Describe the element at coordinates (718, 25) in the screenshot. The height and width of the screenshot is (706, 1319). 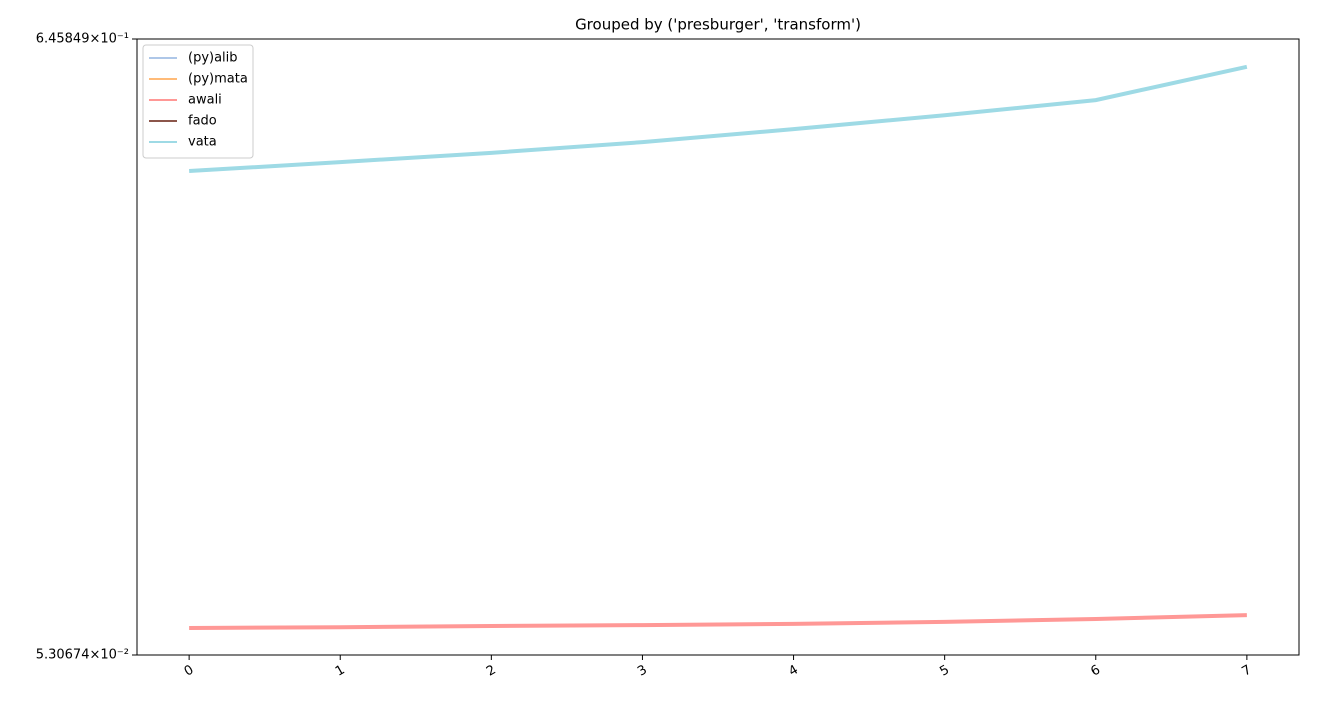
I see `chart-title: Grouped by ('presburger', 'transform')` at that location.